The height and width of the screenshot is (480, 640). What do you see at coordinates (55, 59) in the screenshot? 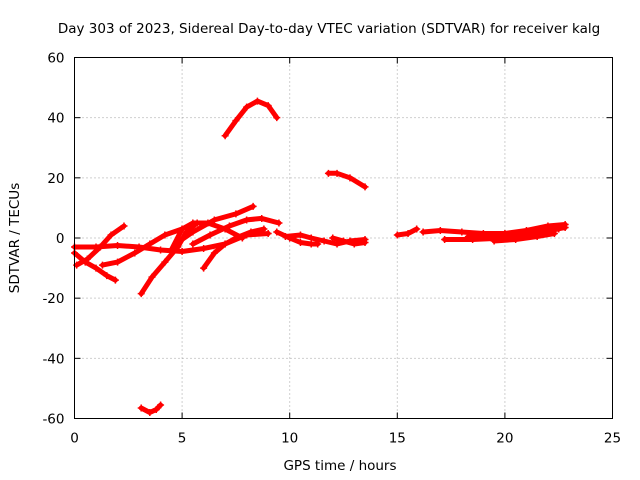
I see `y-tick-label: 60` at bounding box center [55, 59].